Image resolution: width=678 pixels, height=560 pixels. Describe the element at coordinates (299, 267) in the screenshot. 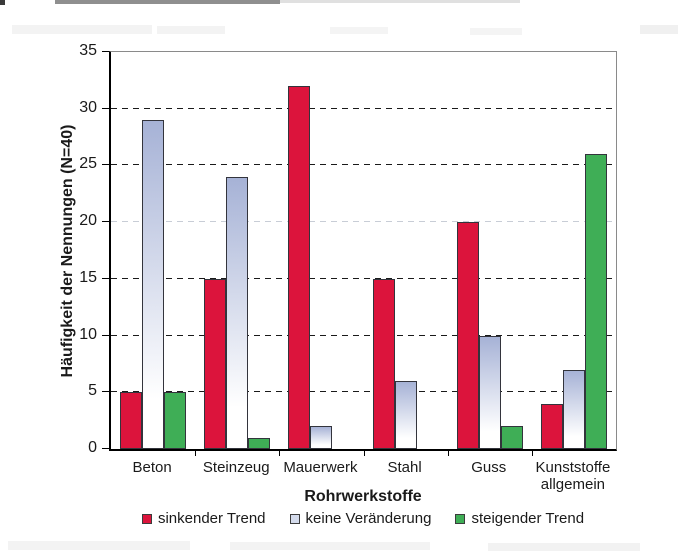

I see `bar-mauerwerk-sinkender-trend` at that location.